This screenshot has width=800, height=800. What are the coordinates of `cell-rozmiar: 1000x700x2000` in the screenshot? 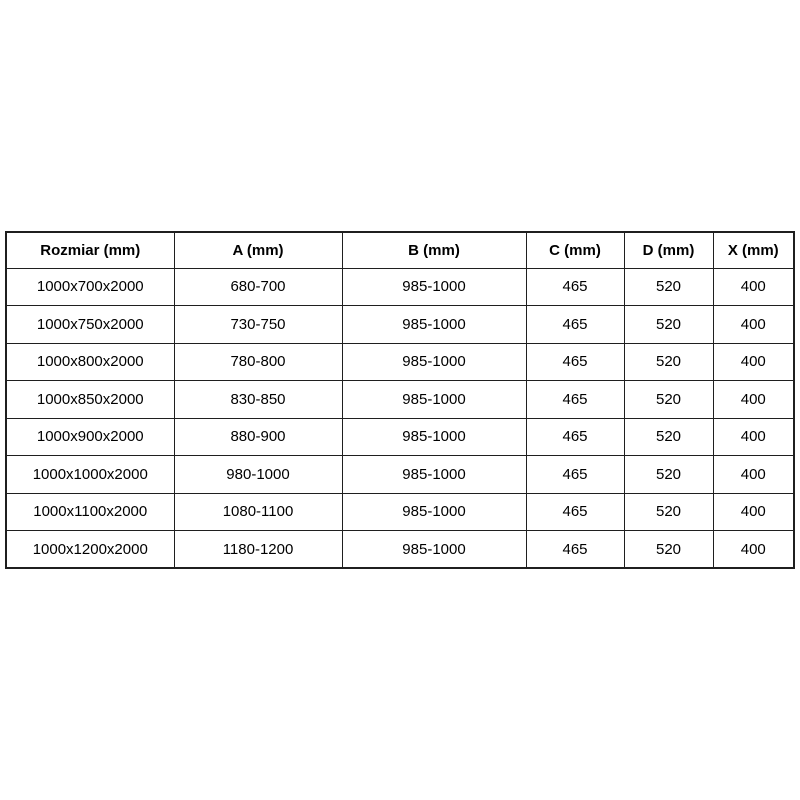 It's located at (90, 286).